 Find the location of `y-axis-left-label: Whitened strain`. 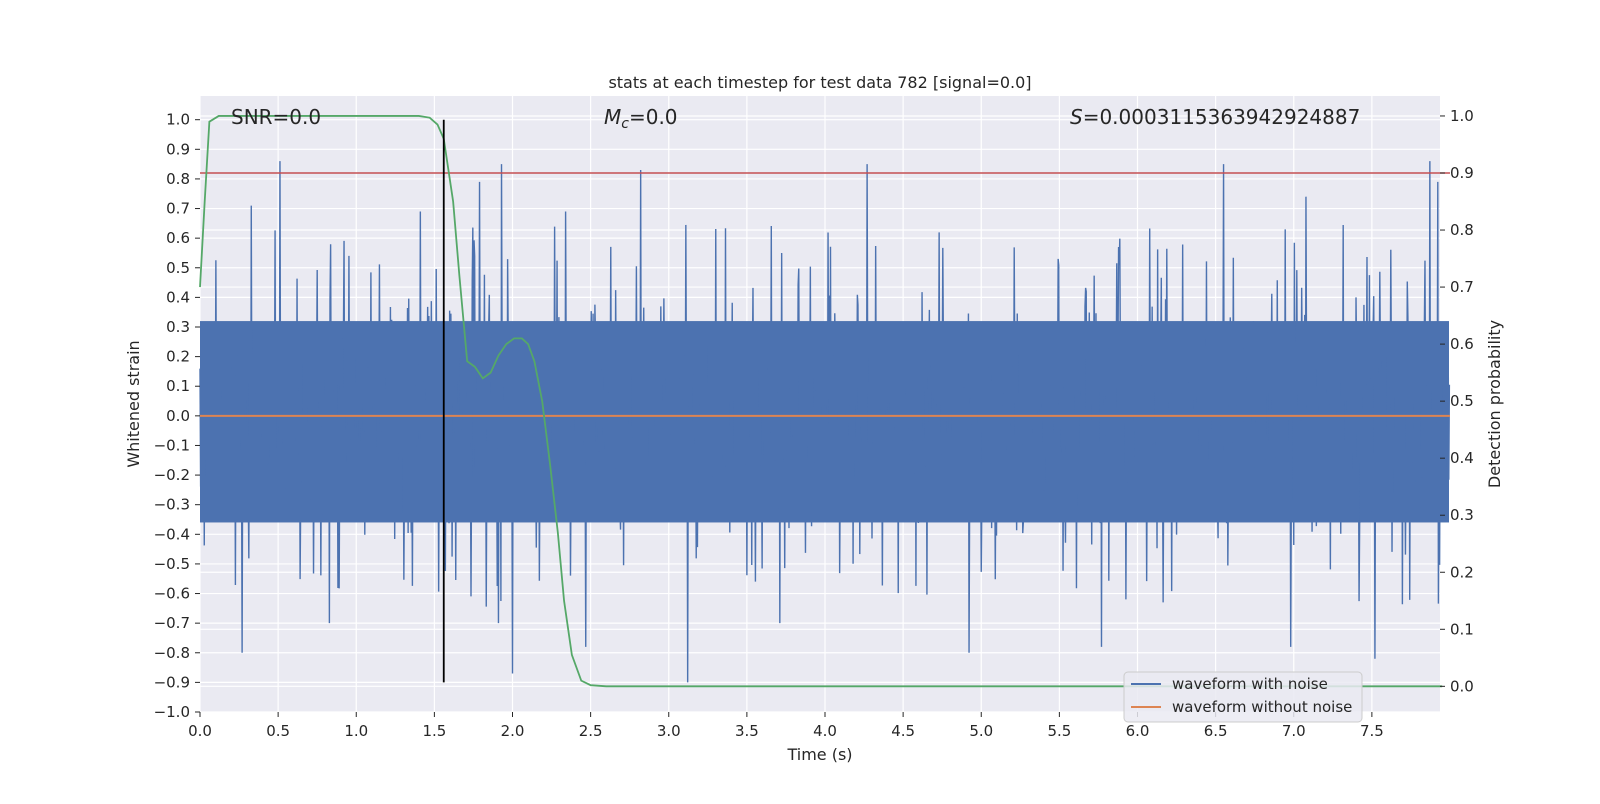

y-axis-left-label: Whitened strain is located at coordinates (133, 403).